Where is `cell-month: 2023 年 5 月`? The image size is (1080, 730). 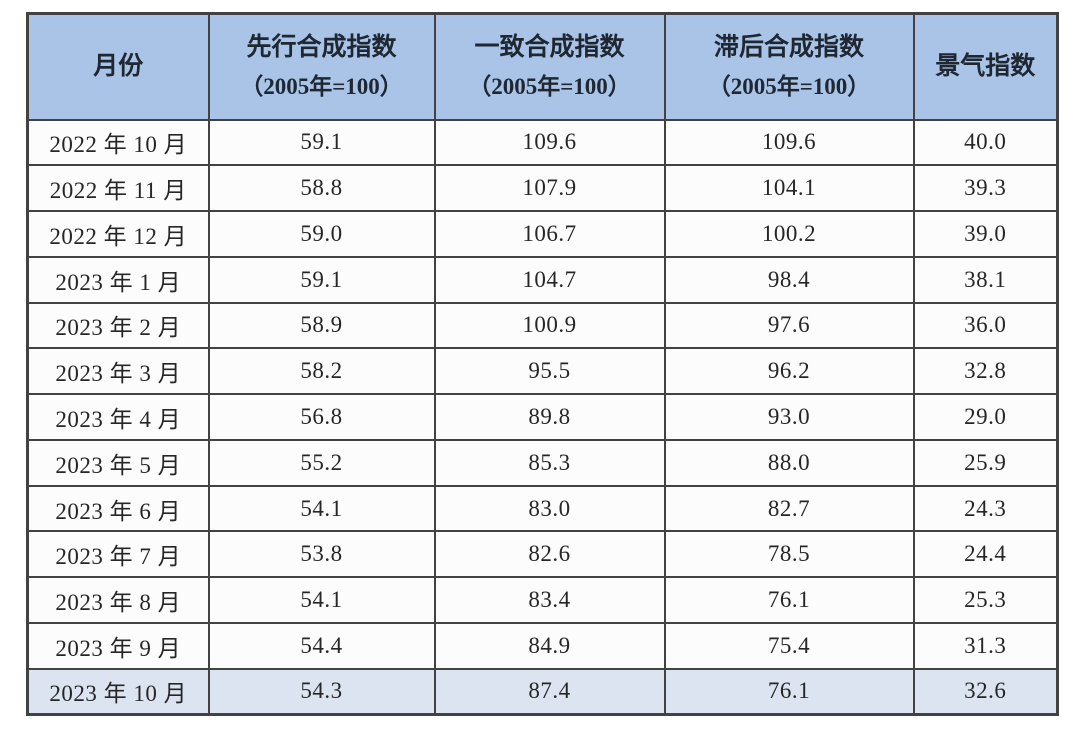 cell-month: 2023 年 5 月 is located at coordinates (118, 462).